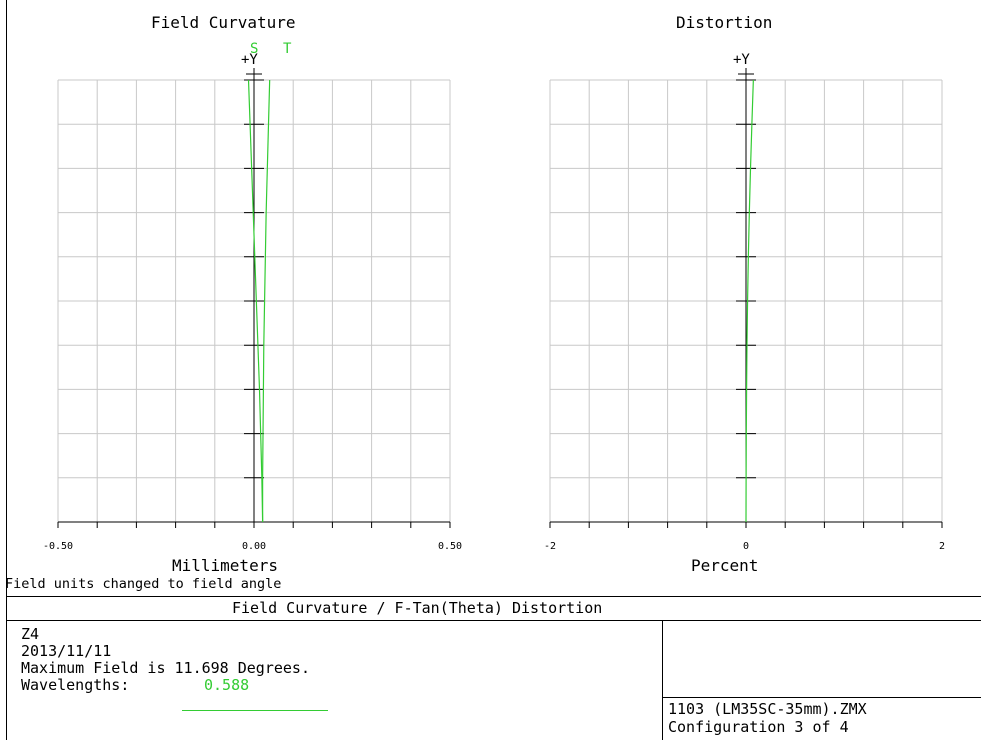 The height and width of the screenshot is (740, 981). What do you see at coordinates (143, 584) in the screenshot?
I see `field-units-note: Field units changed to field angle` at bounding box center [143, 584].